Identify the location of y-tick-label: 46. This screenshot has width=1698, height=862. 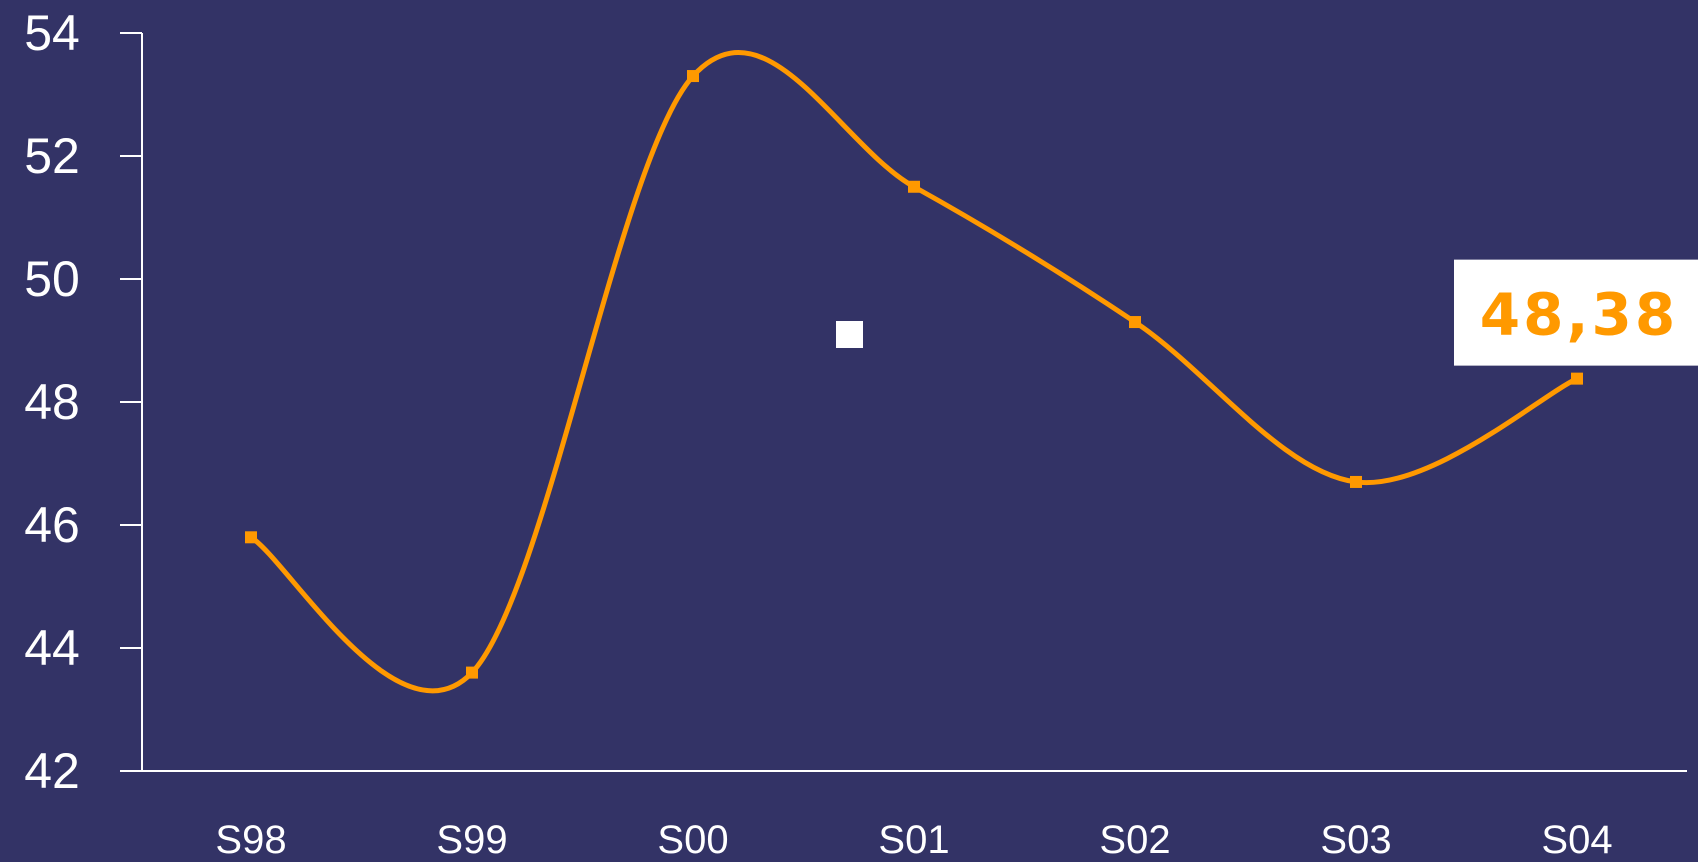
(52, 525).